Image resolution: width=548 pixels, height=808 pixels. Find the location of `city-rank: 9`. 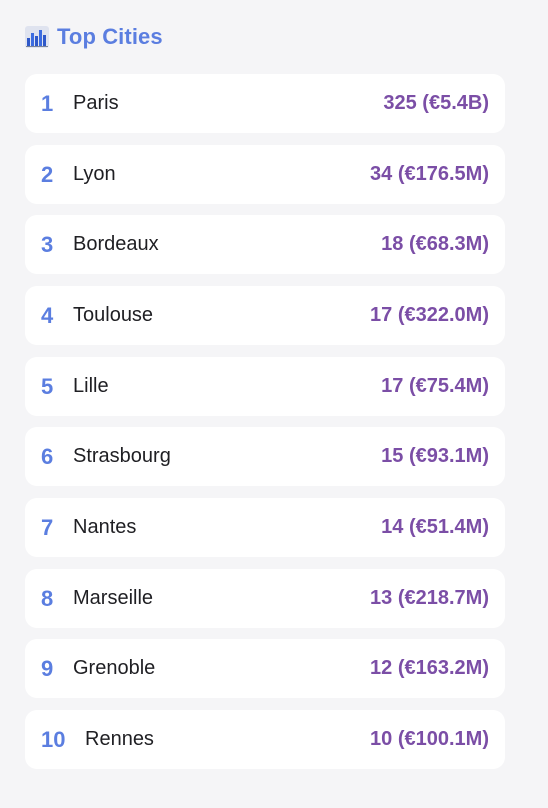

city-rank: 9 is located at coordinates (47, 668).